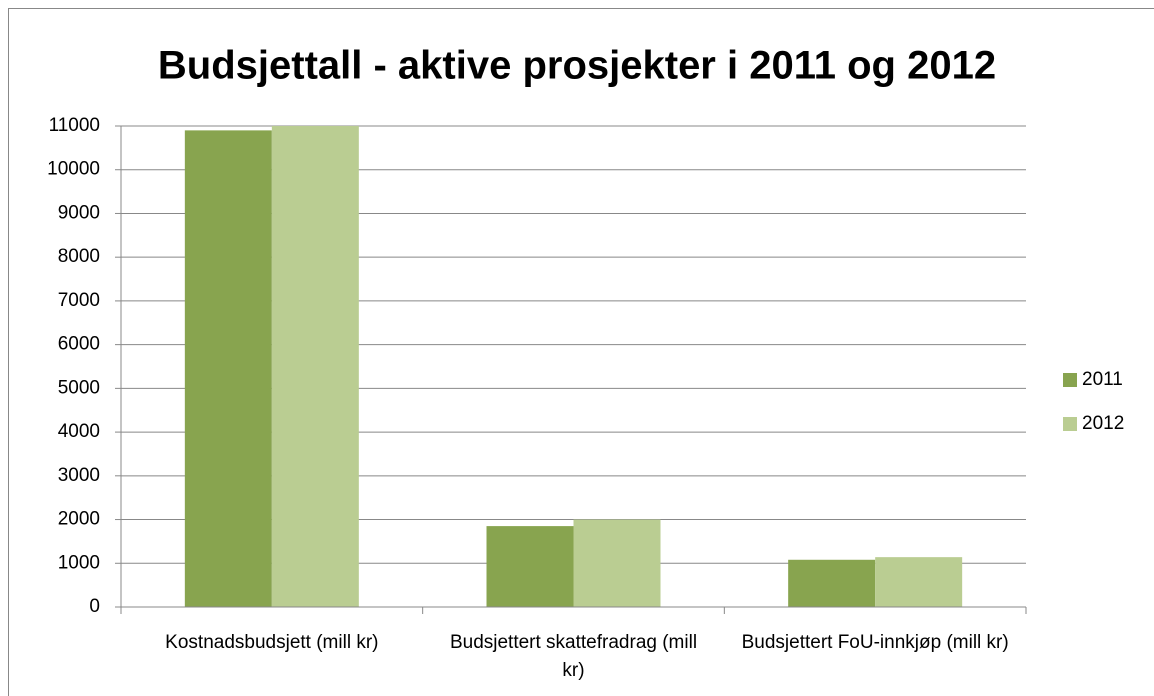 The height and width of the screenshot is (696, 1154). Describe the element at coordinates (79, 300) in the screenshot. I see `y-tick-label: 7000` at that location.